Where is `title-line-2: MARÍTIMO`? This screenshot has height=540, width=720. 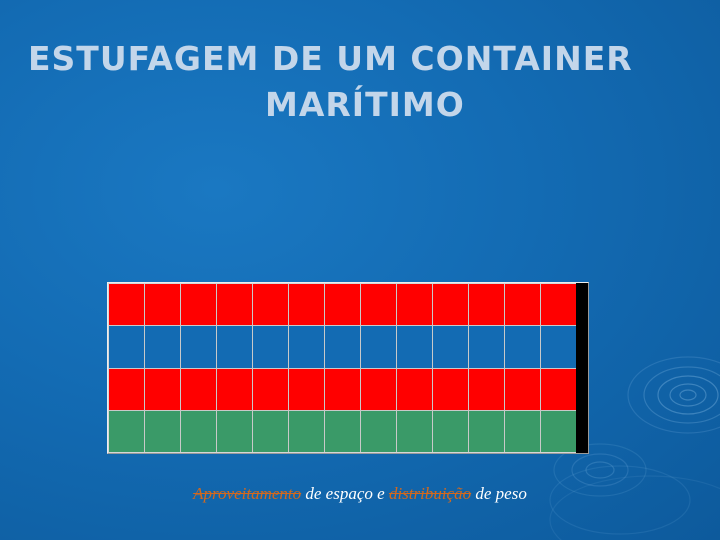 title-line-2: MARÍTIMO is located at coordinates (365, 104).